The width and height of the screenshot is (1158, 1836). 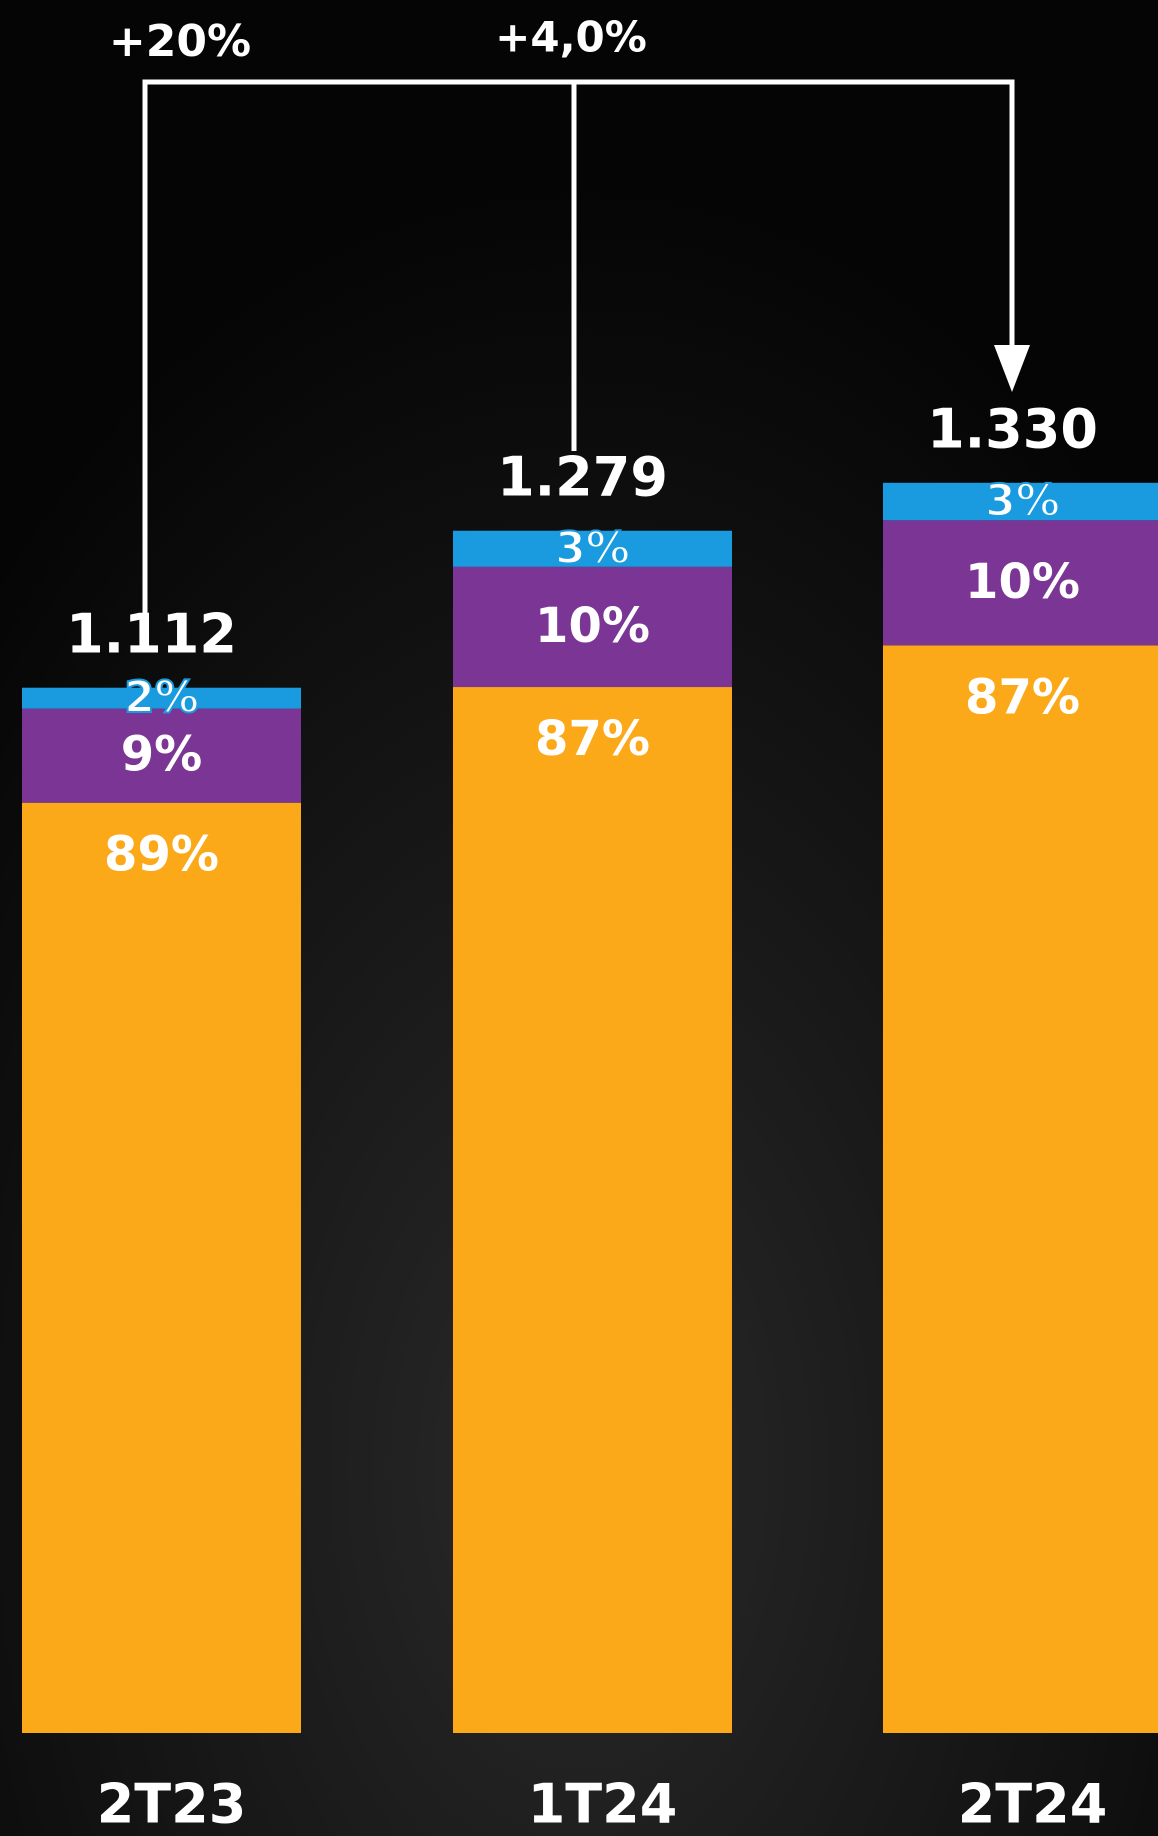 What do you see at coordinates (161, 855) in the screenshot?
I see `segment-label: 89%` at bounding box center [161, 855].